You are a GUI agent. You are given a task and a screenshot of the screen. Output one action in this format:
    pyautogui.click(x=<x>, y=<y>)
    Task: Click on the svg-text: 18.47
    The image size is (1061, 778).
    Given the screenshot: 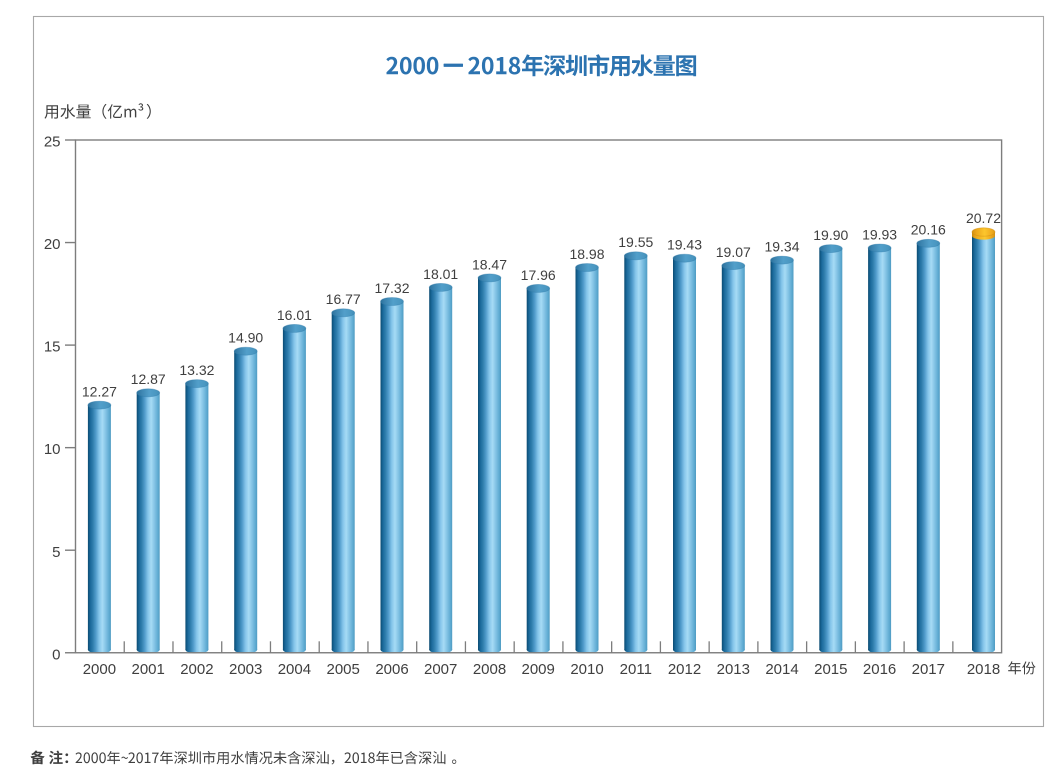 What is the action you would take?
    pyautogui.click(x=489, y=264)
    